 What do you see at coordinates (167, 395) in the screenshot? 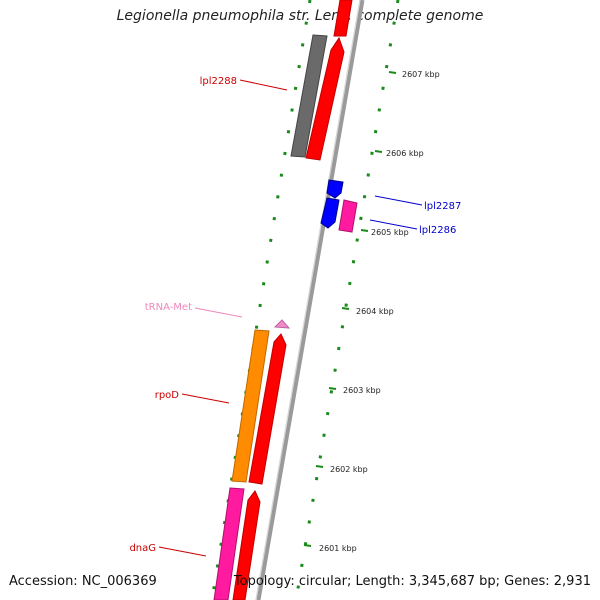
I see `label-rpoD: rpoD` at bounding box center [167, 395].